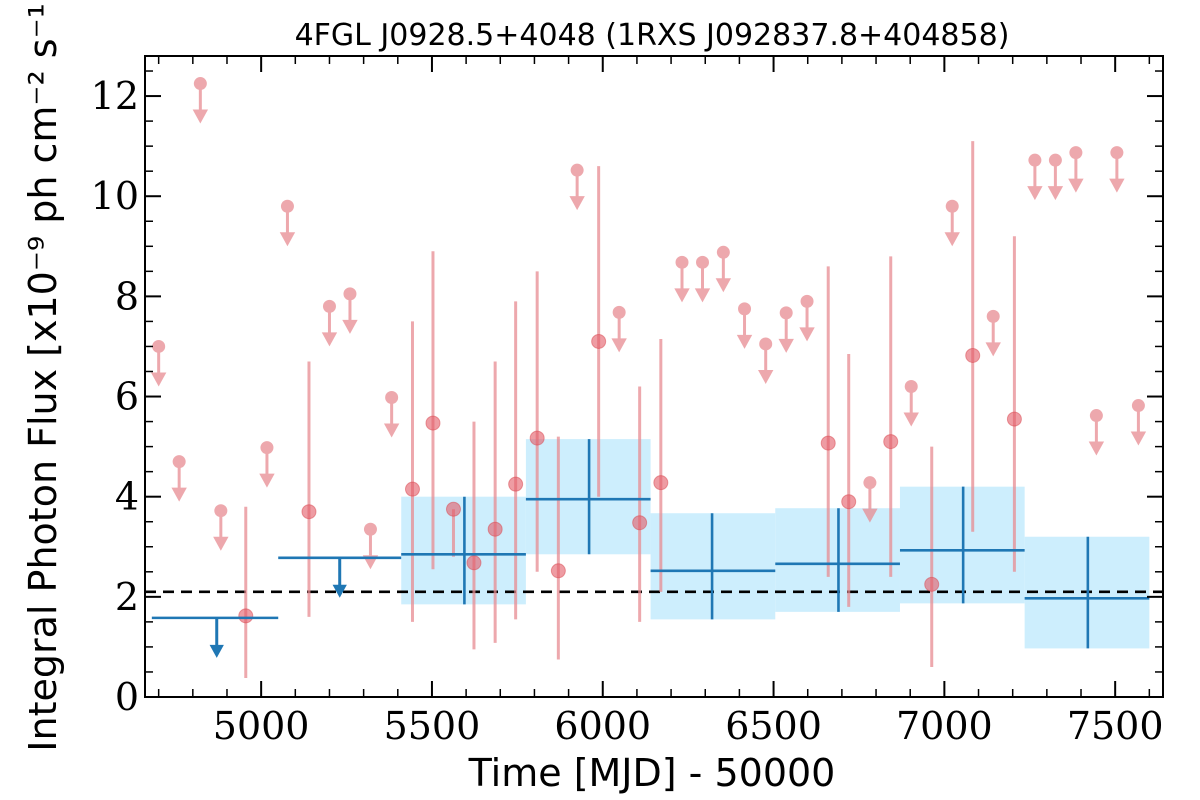 The width and height of the screenshot is (1200, 800). Describe the element at coordinates (1138, 438) in the screenshot. I see `monthly-upper-limit-28-head` at that location.